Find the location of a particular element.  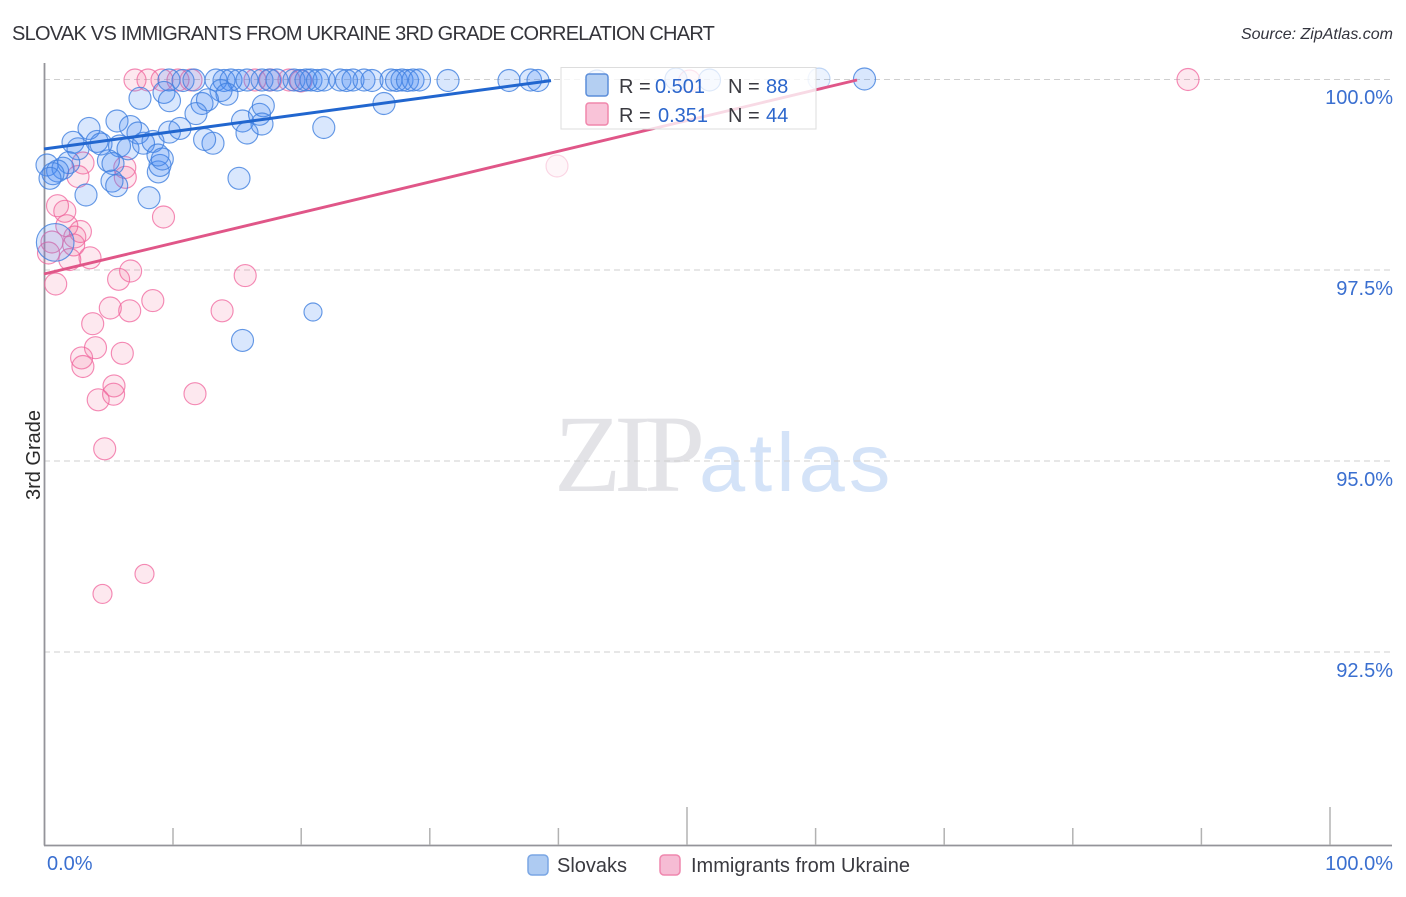

svg-text: Slovaks is located at coordinates (592, 866).